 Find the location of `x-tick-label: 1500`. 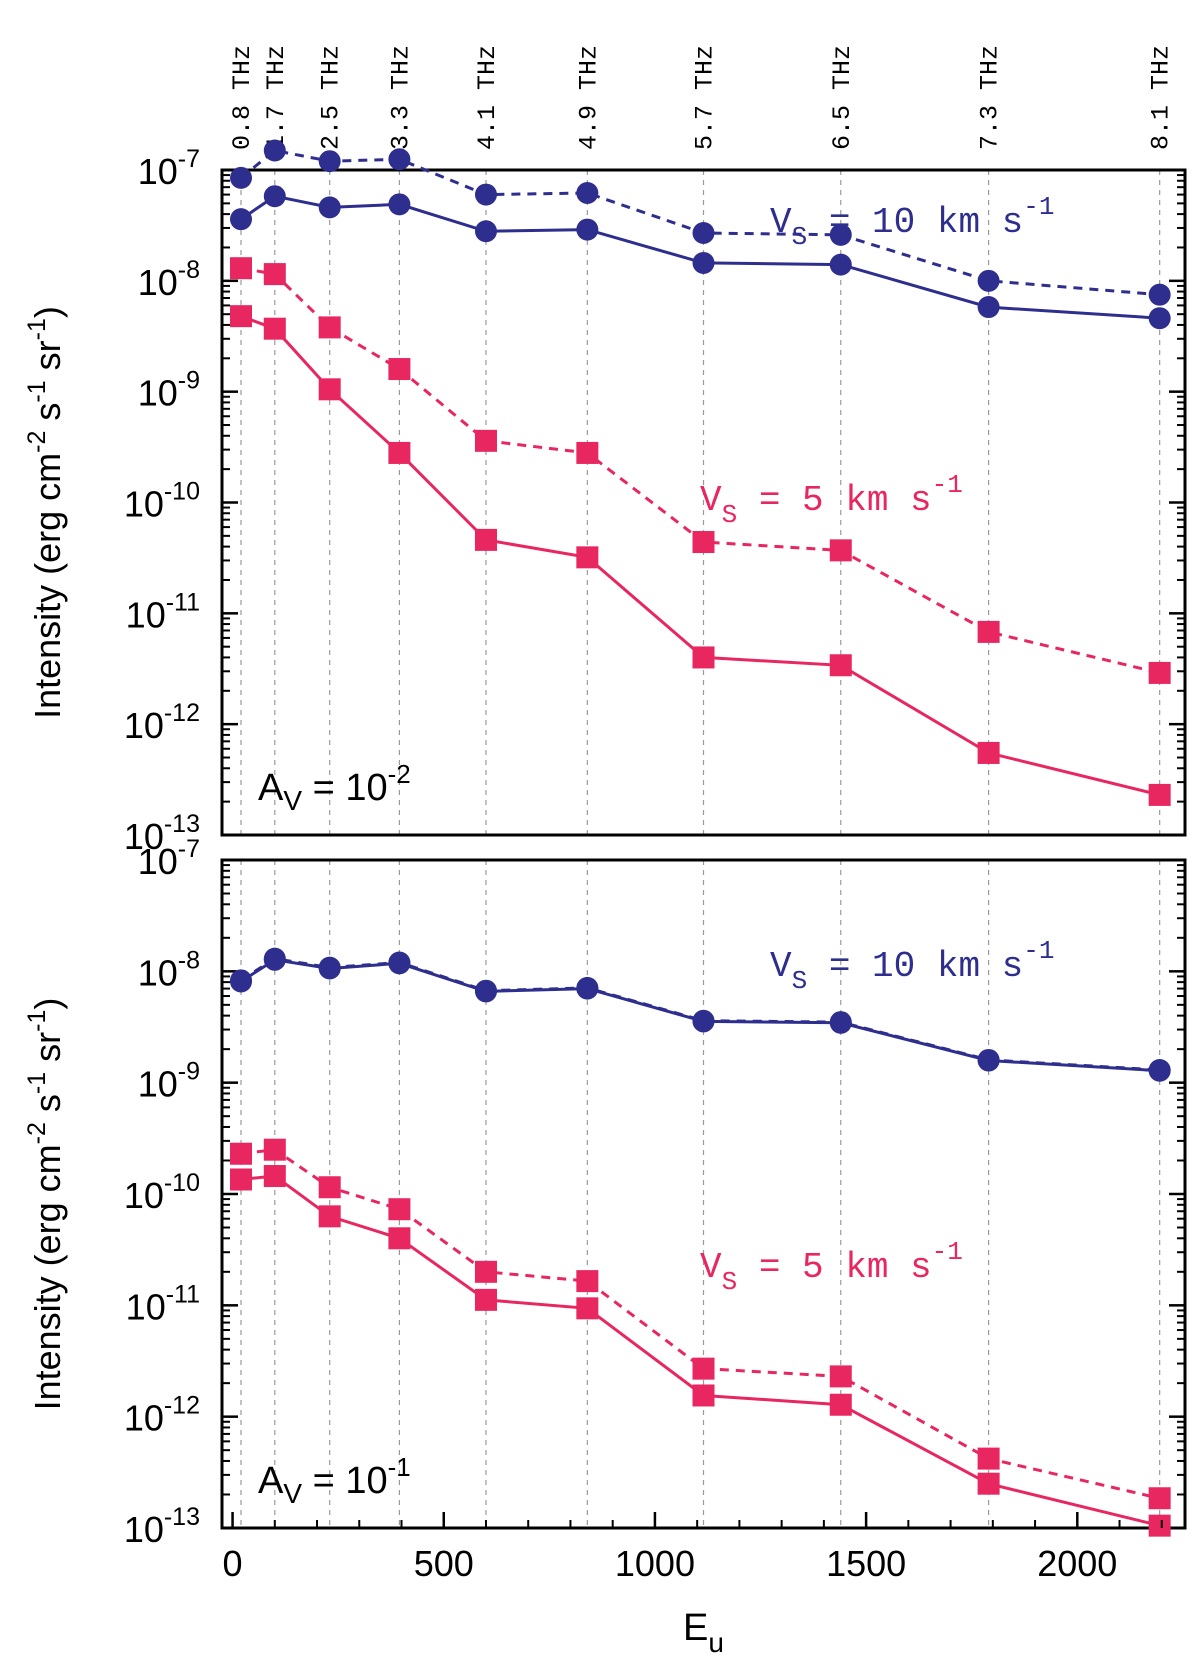

x-tick-label: 1500 is located at coordinates (866, 1563).